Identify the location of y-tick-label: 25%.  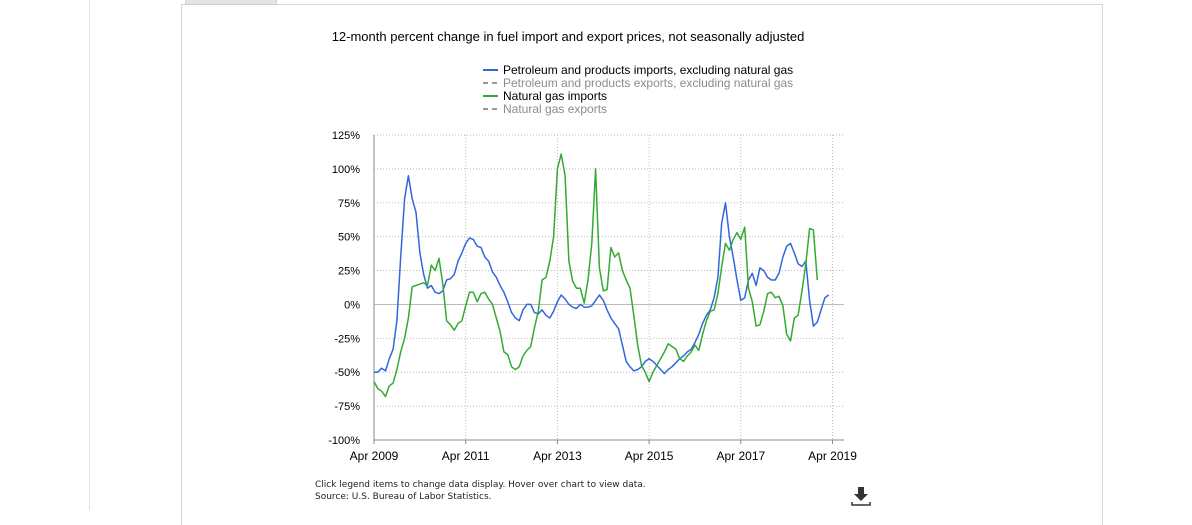
(349, 272).